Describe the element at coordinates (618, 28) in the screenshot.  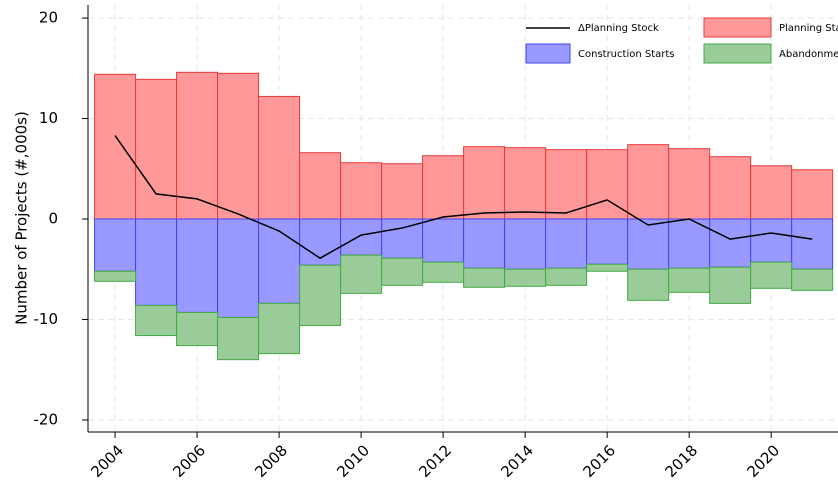
I see `legend-label: ΔPlanning Stock` at that location.